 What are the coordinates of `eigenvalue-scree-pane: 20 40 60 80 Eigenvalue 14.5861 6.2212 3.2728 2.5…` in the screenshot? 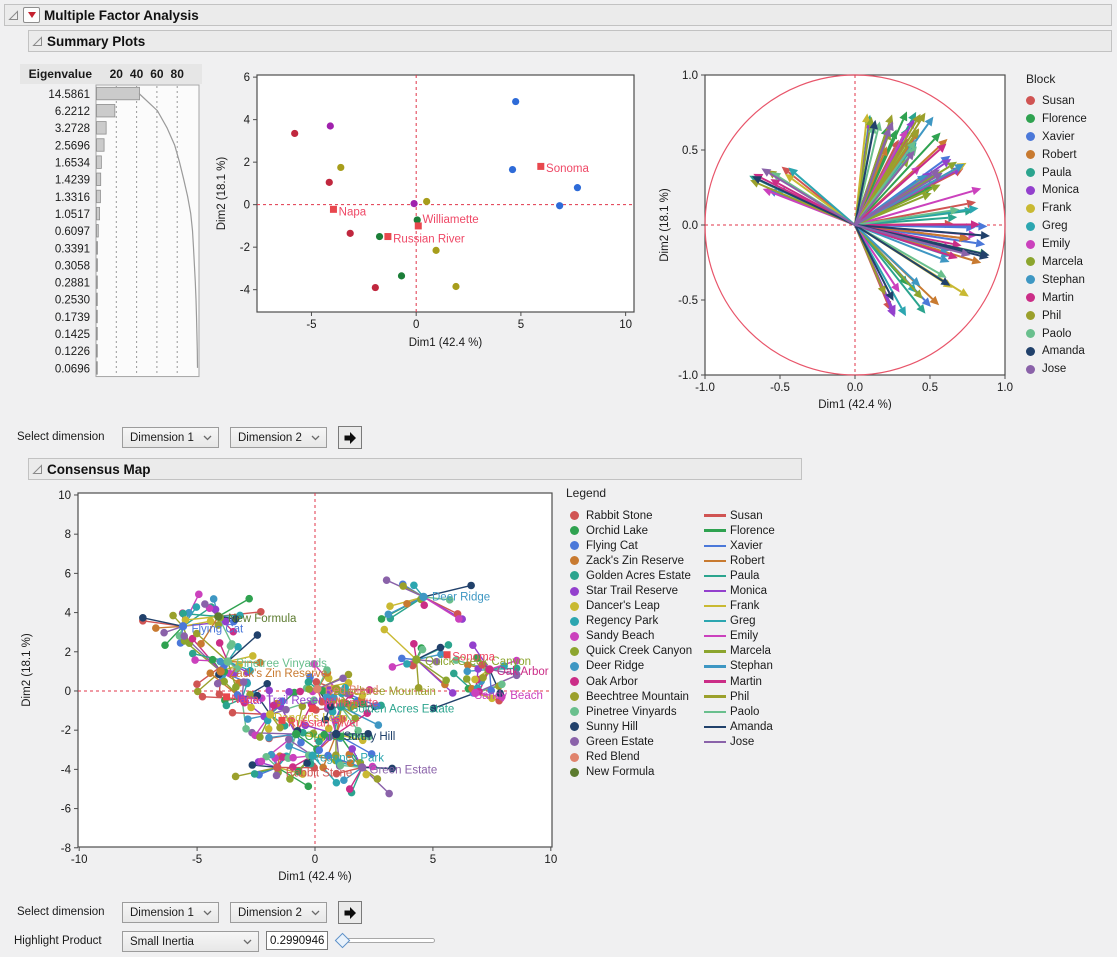 It's located at (111, 223).